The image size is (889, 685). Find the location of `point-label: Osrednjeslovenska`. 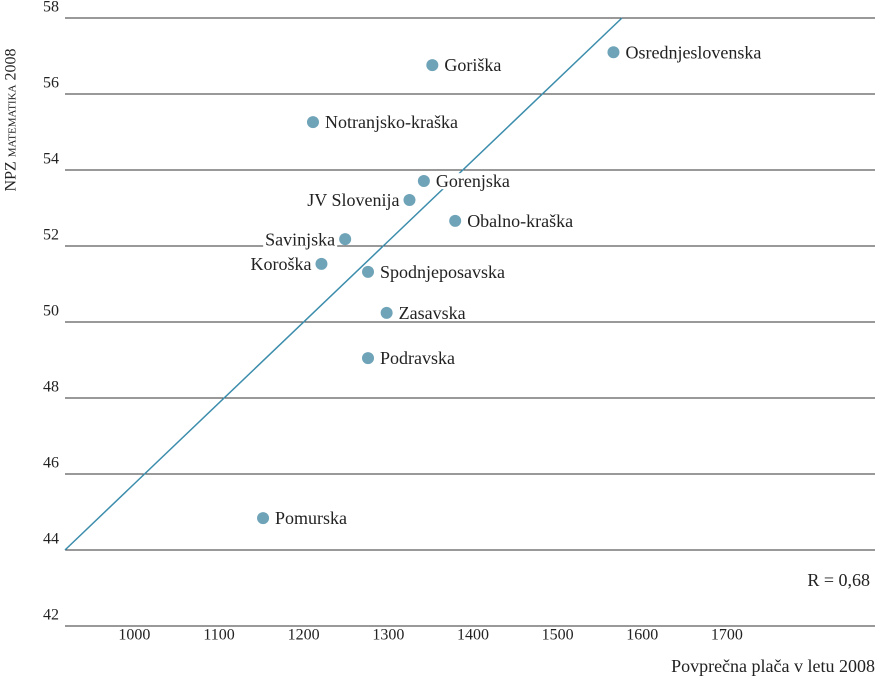

point-label: Osrednjeslovenska is located at coordinates (693, 52).